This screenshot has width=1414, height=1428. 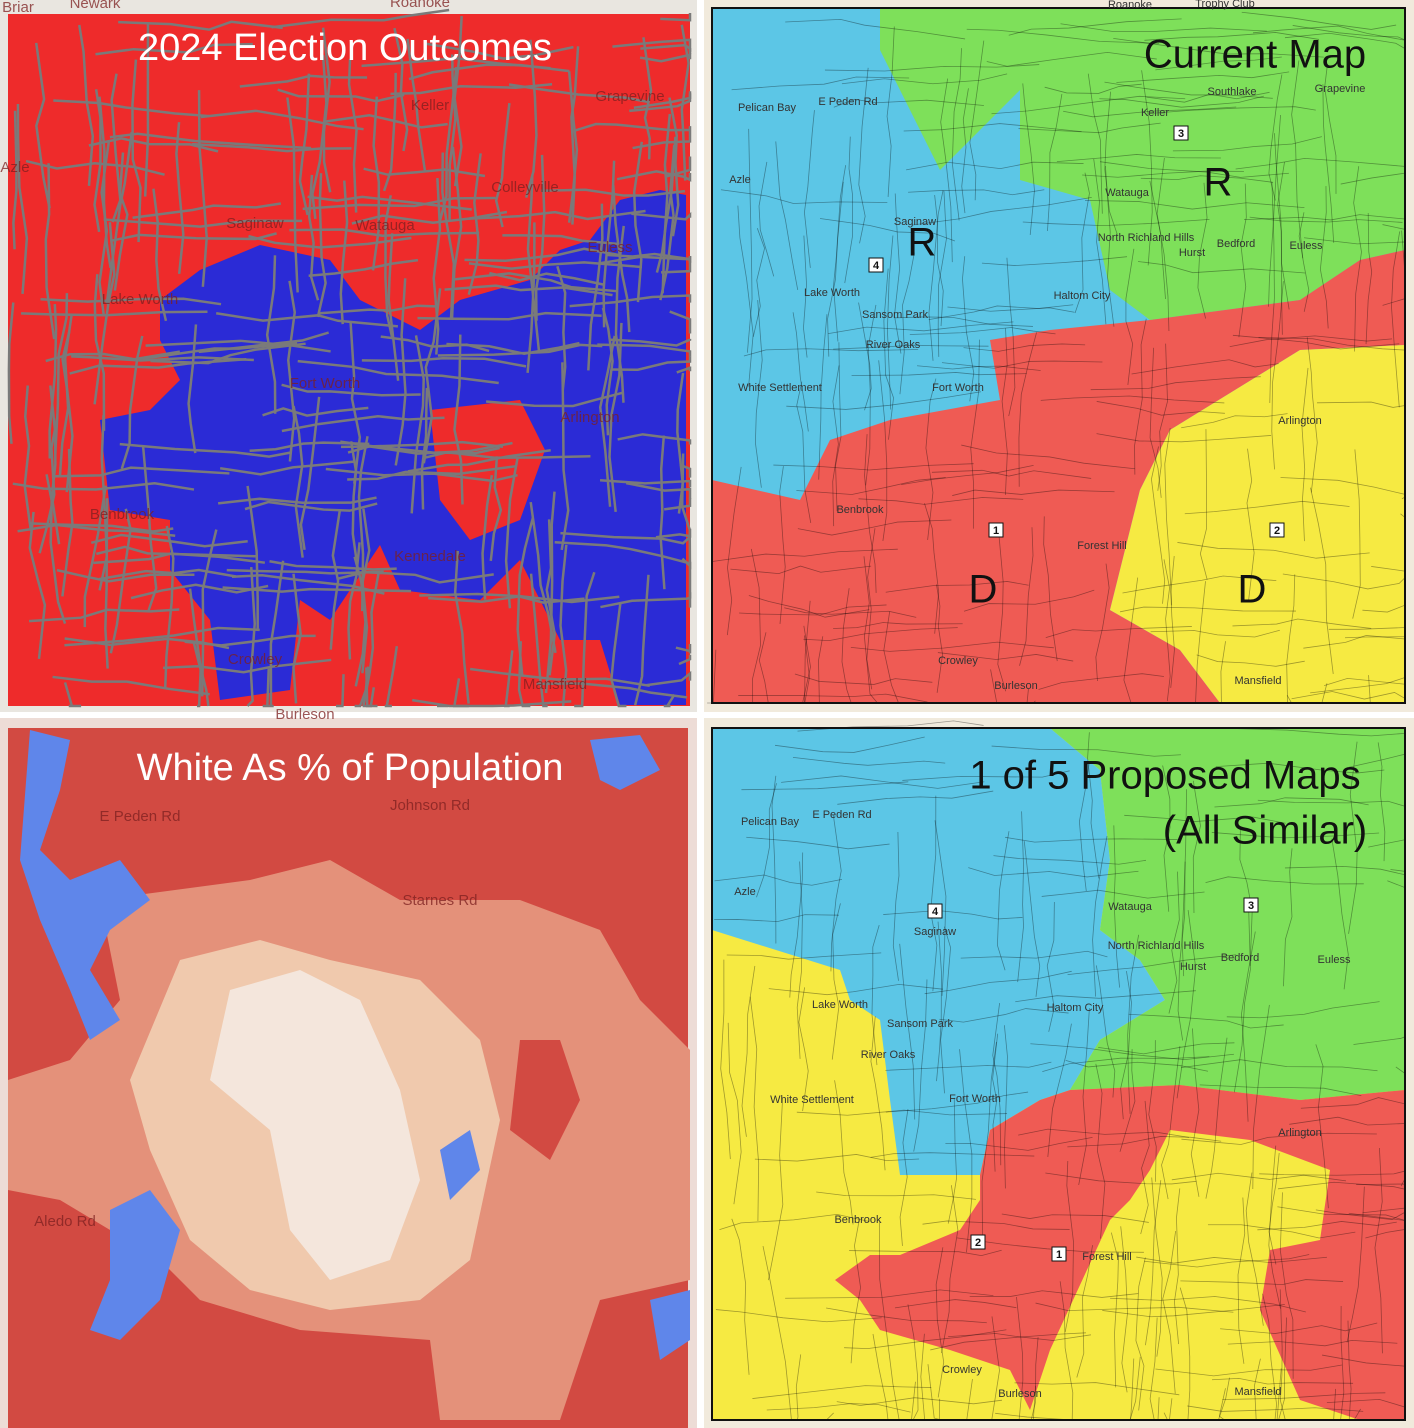 I want to click on panel-title: Current Map, so click(x=1255, y=55).